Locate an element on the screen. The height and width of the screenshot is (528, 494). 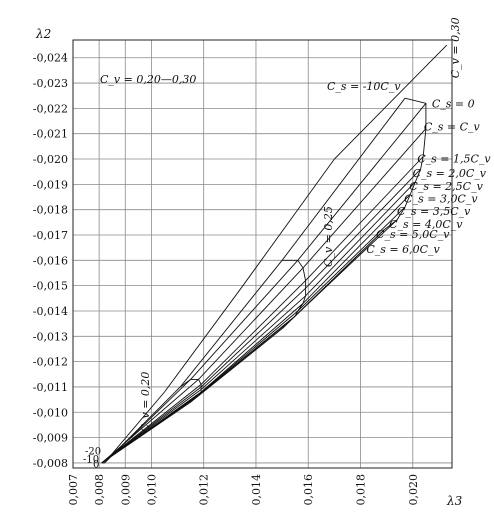
cv-range-note: C_v = 0,20—0,30 is located at coordinates (148, 79).